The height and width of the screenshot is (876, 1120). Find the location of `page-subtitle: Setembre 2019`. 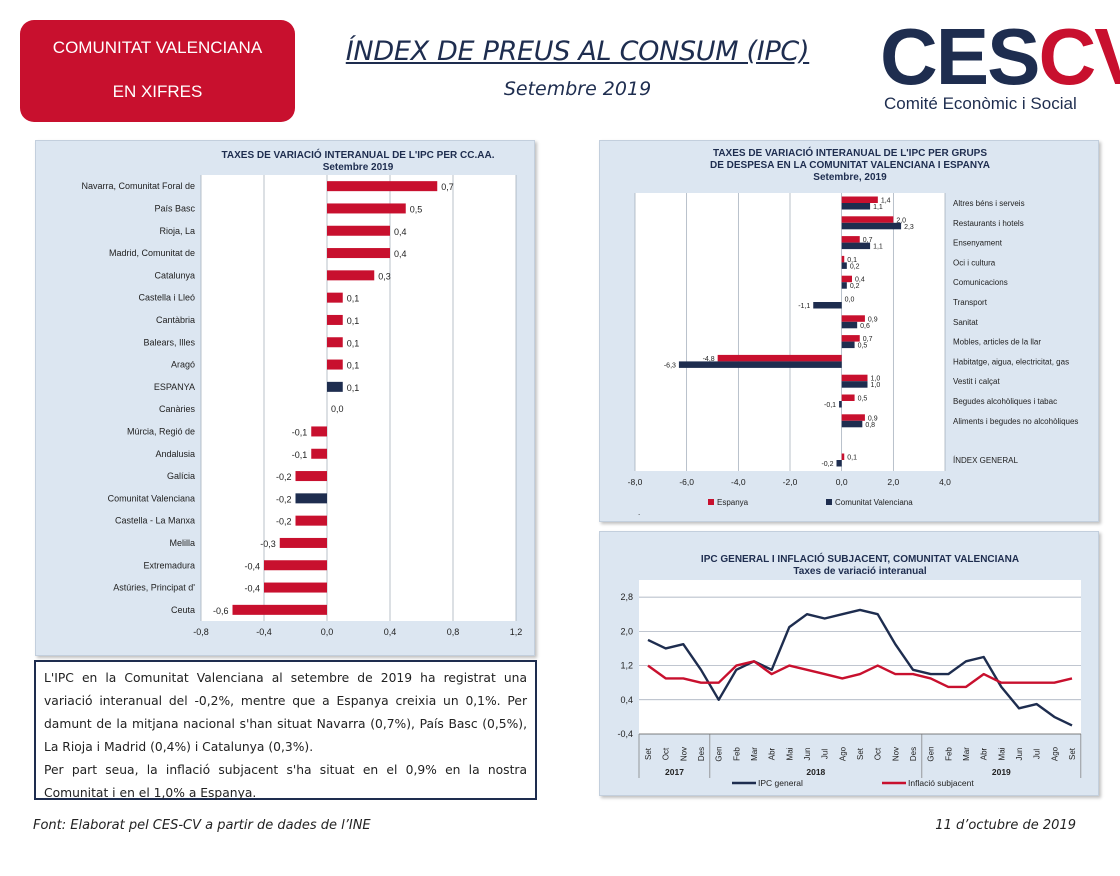

page-subtitle: Setembre 2019 is located at coordinates (577, 89).